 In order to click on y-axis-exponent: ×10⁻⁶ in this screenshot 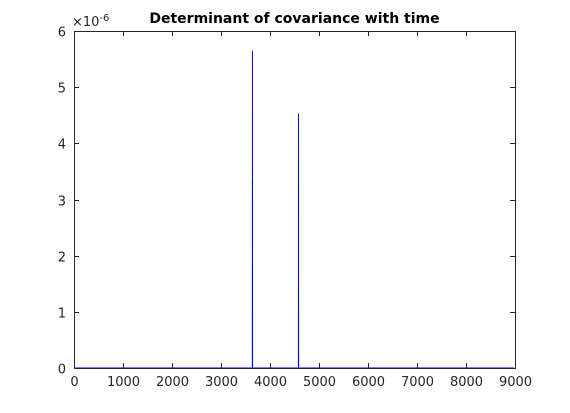, I will do `click(90, 21)`.